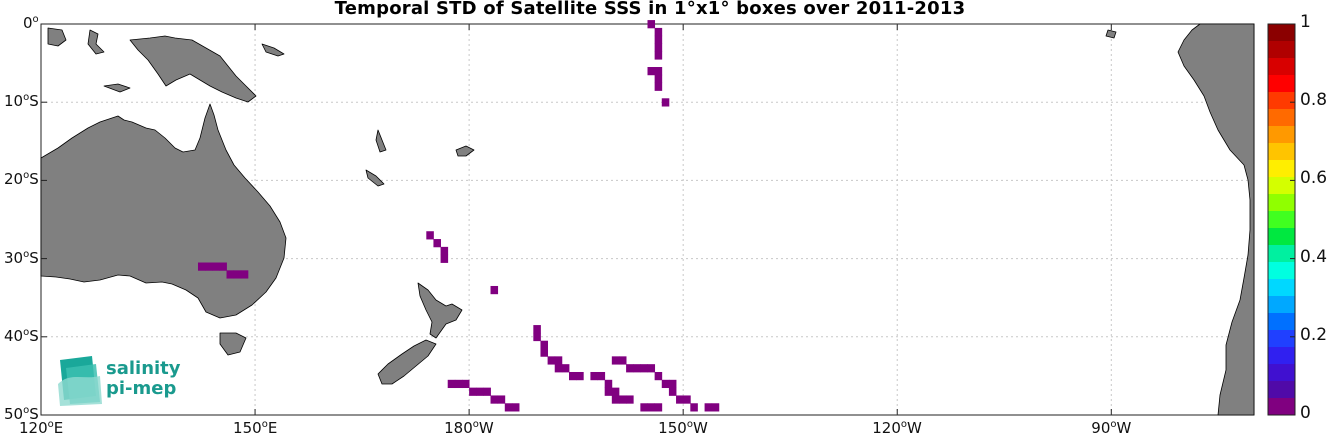 Image resolution: width=1331 pixels, height=438 pixels. I want to click on lon-label-0: 120oE, so click(41, 428).